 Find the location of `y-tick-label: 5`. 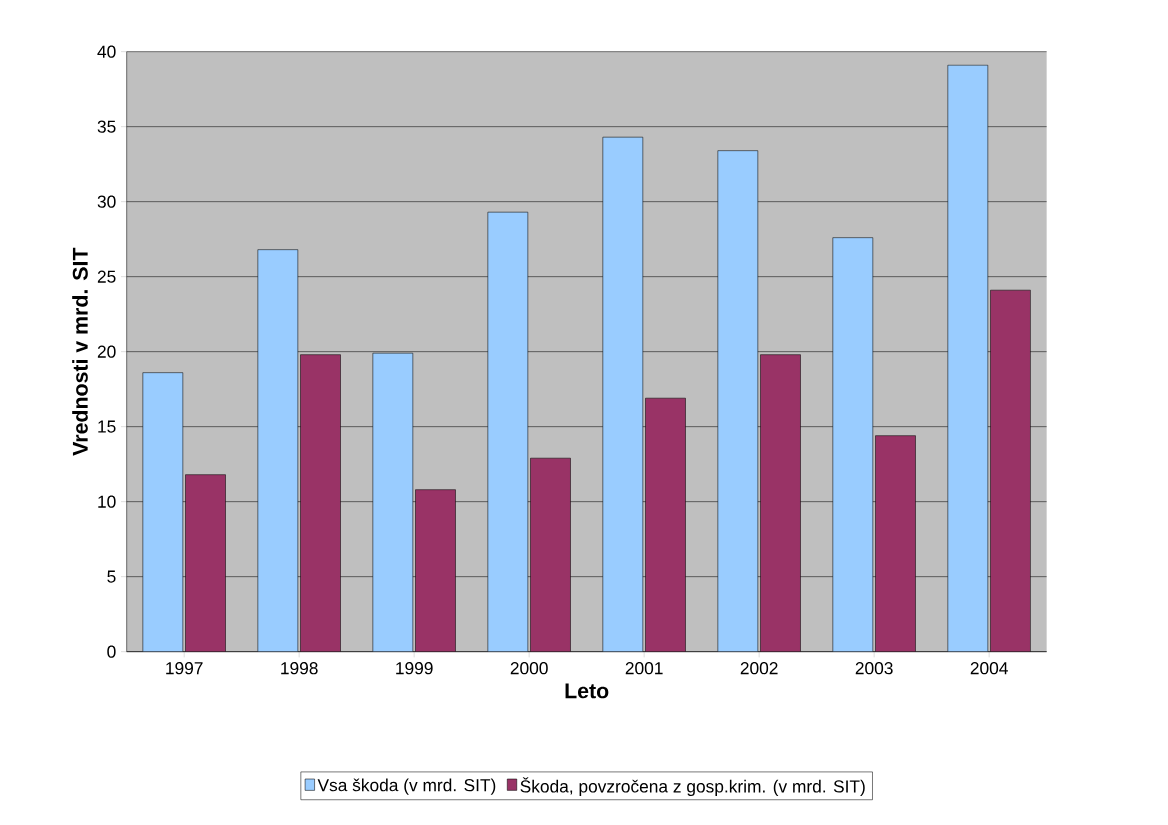

y-tick-label: 5 is located at coordinates (111, 576).